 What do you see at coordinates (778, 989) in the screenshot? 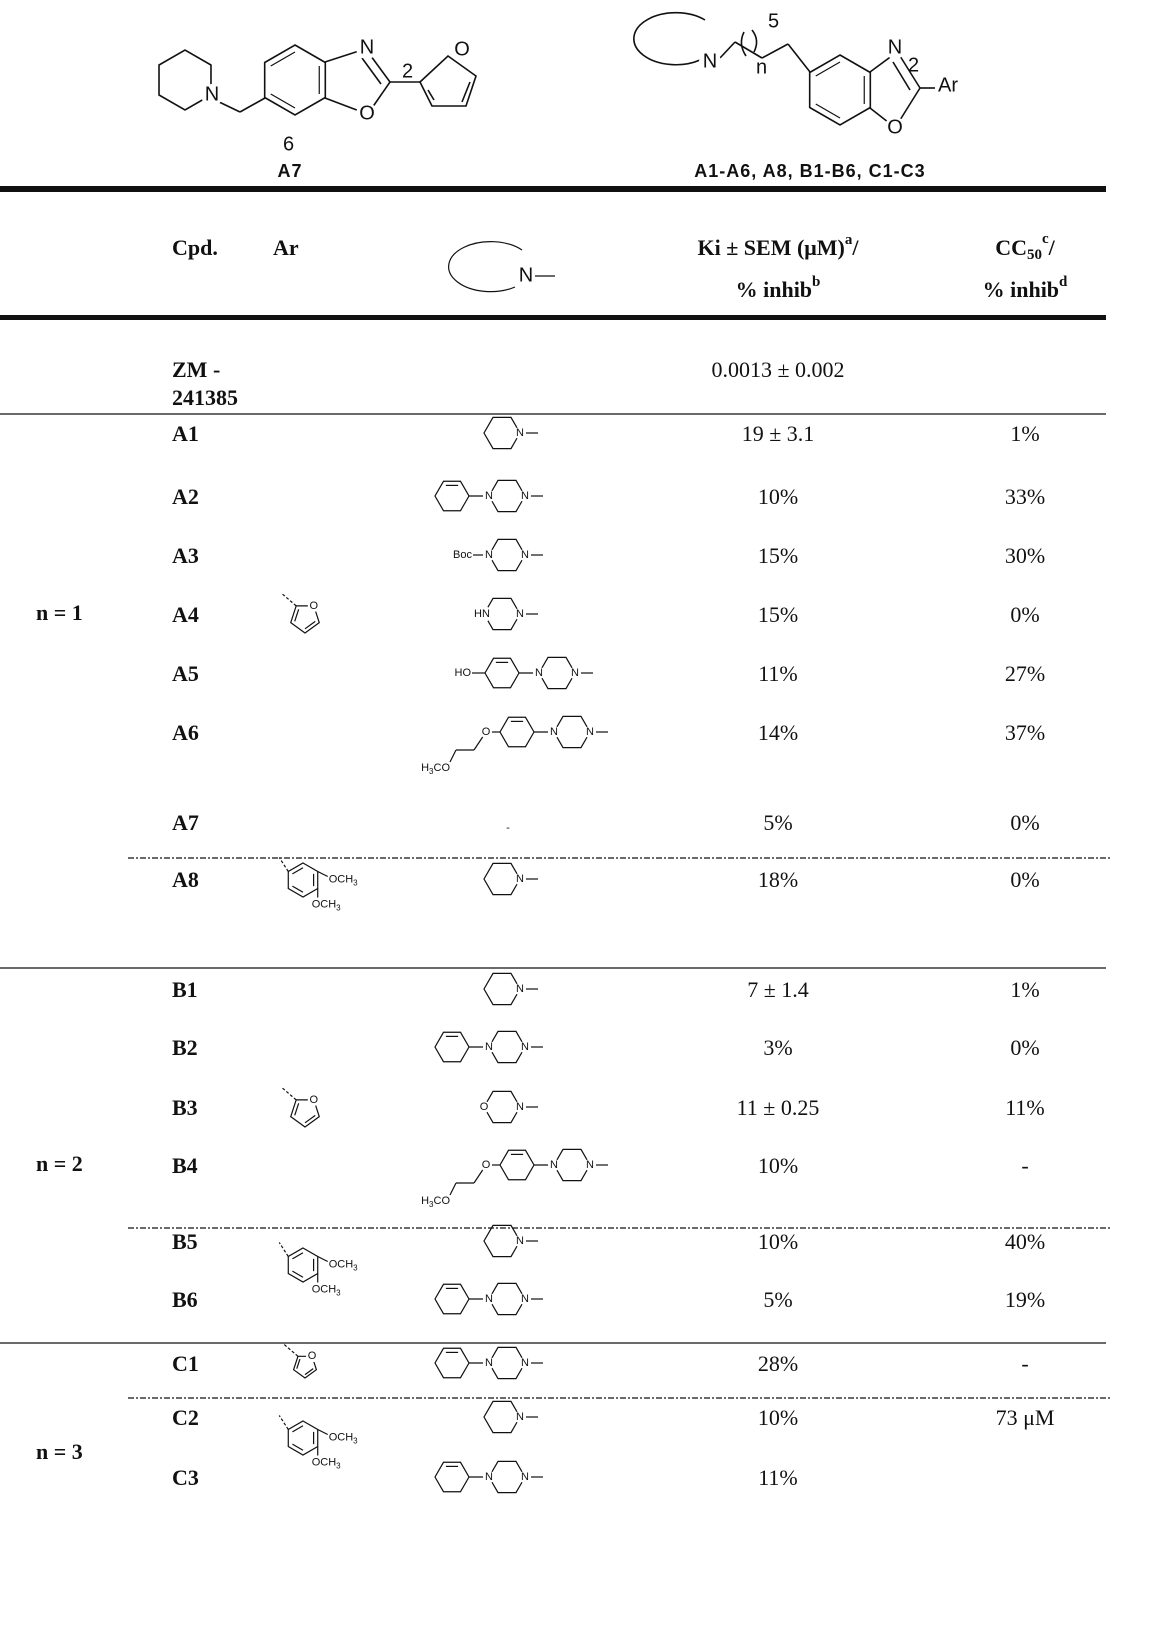
I see `ki-value: 7 ± 1.4` at bounding box center [778, 989].